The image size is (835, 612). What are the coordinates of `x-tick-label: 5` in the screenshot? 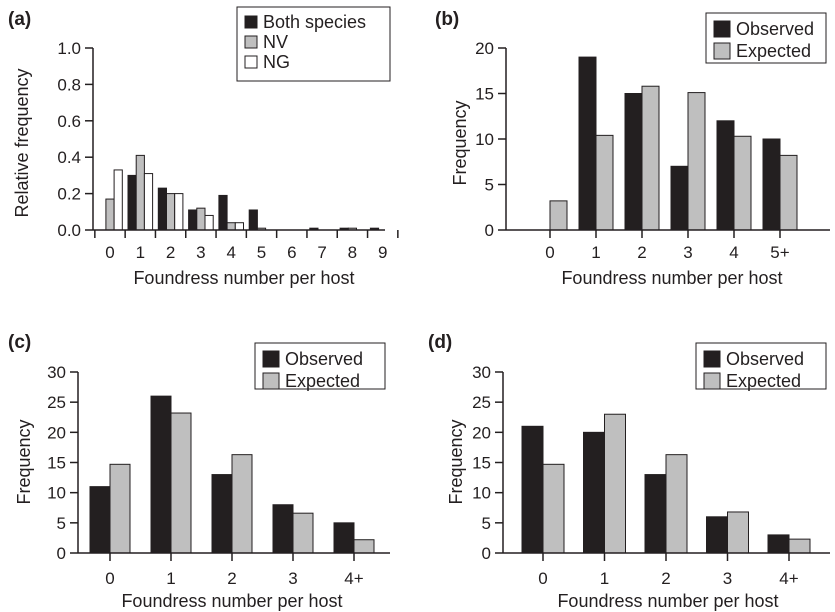 It's located at (261, 252).